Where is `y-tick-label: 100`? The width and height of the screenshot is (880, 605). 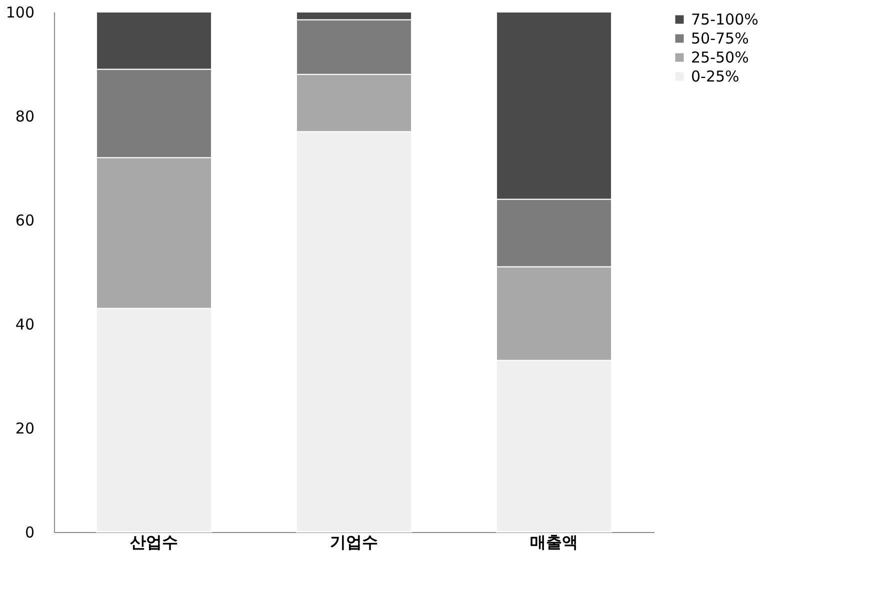
y-tick-label: 100 is located at coordinates (20, 13).